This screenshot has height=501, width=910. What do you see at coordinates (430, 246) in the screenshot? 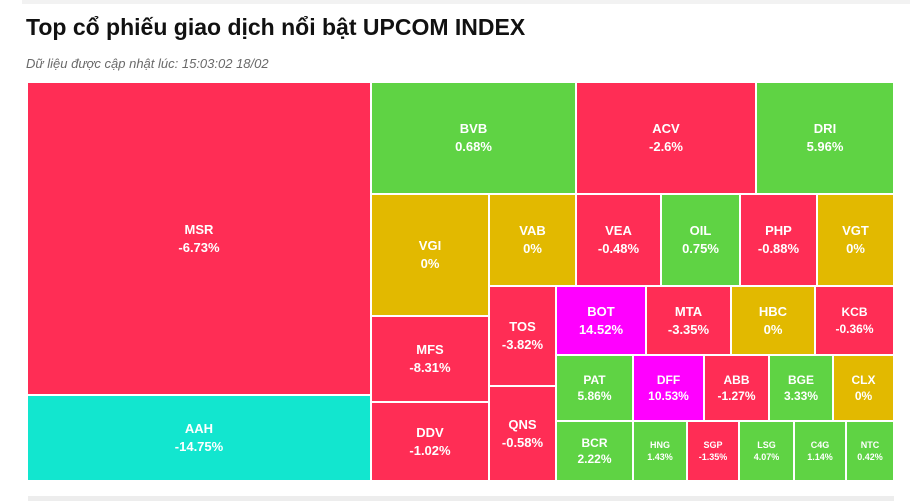
I see `ticker-label: VGI` at bounding box center [430, 246].